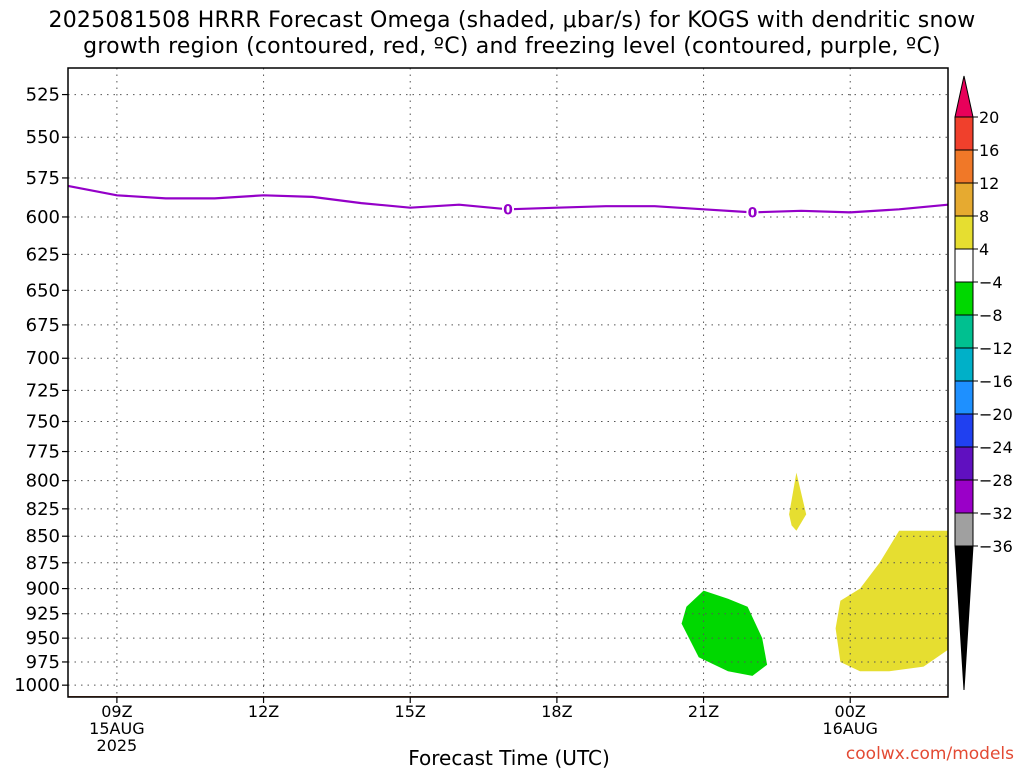 The image size is (1024, 768). I want to click on y-tick-label-900: 900, so click(43, 589).